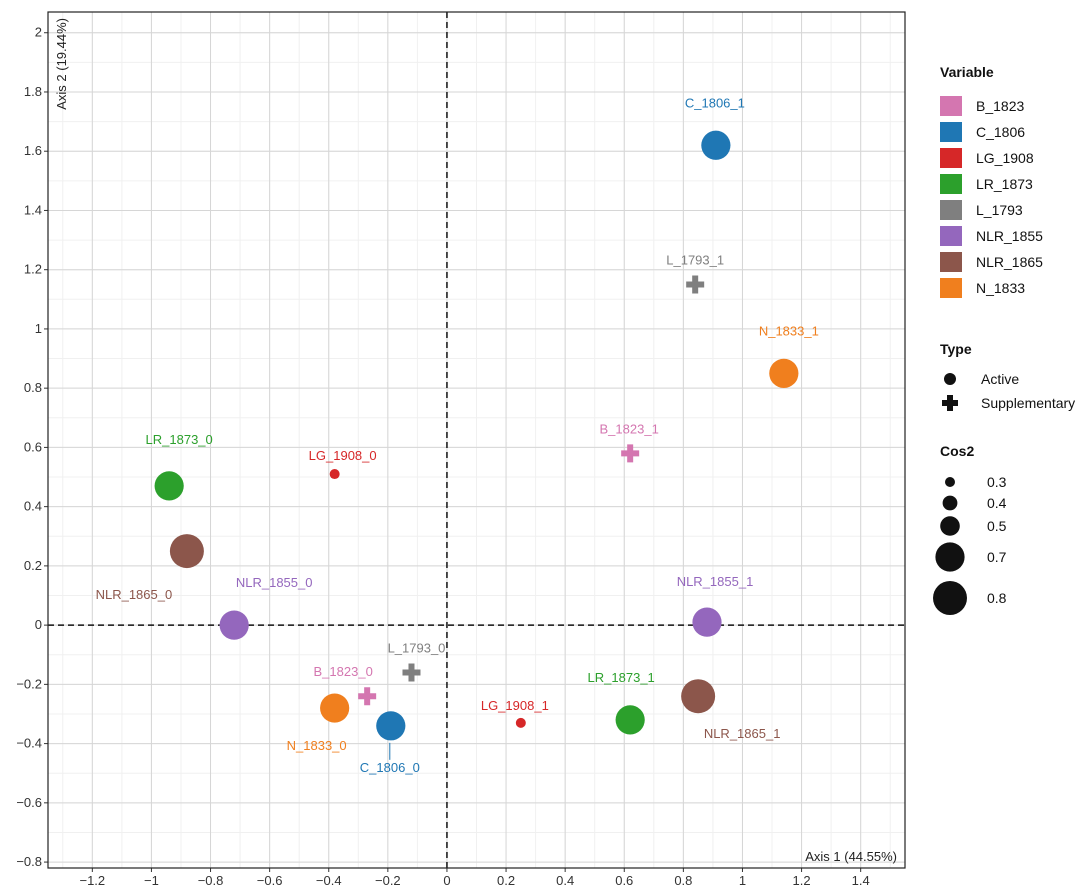  I want to click on legend-active-icon, so click(950, 379).